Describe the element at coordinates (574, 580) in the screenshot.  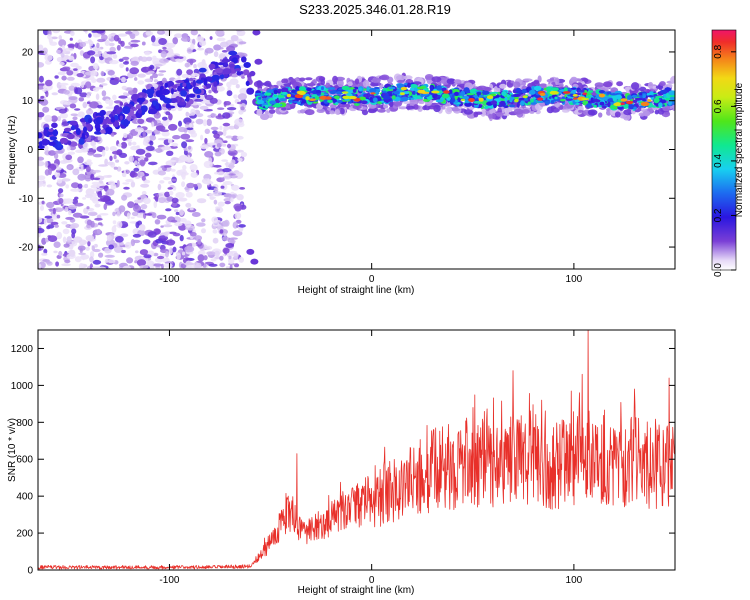
I see `snr-xtick-label: 100` at that location.